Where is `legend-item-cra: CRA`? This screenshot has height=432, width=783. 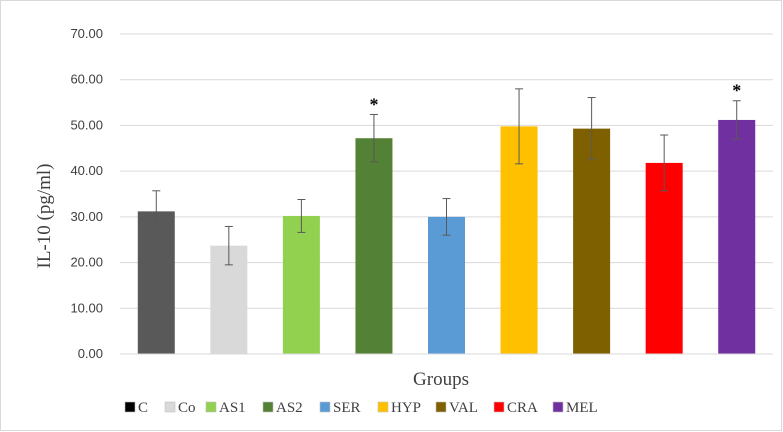
legend-item-cra: CRA is located at coordinates (515, 408).